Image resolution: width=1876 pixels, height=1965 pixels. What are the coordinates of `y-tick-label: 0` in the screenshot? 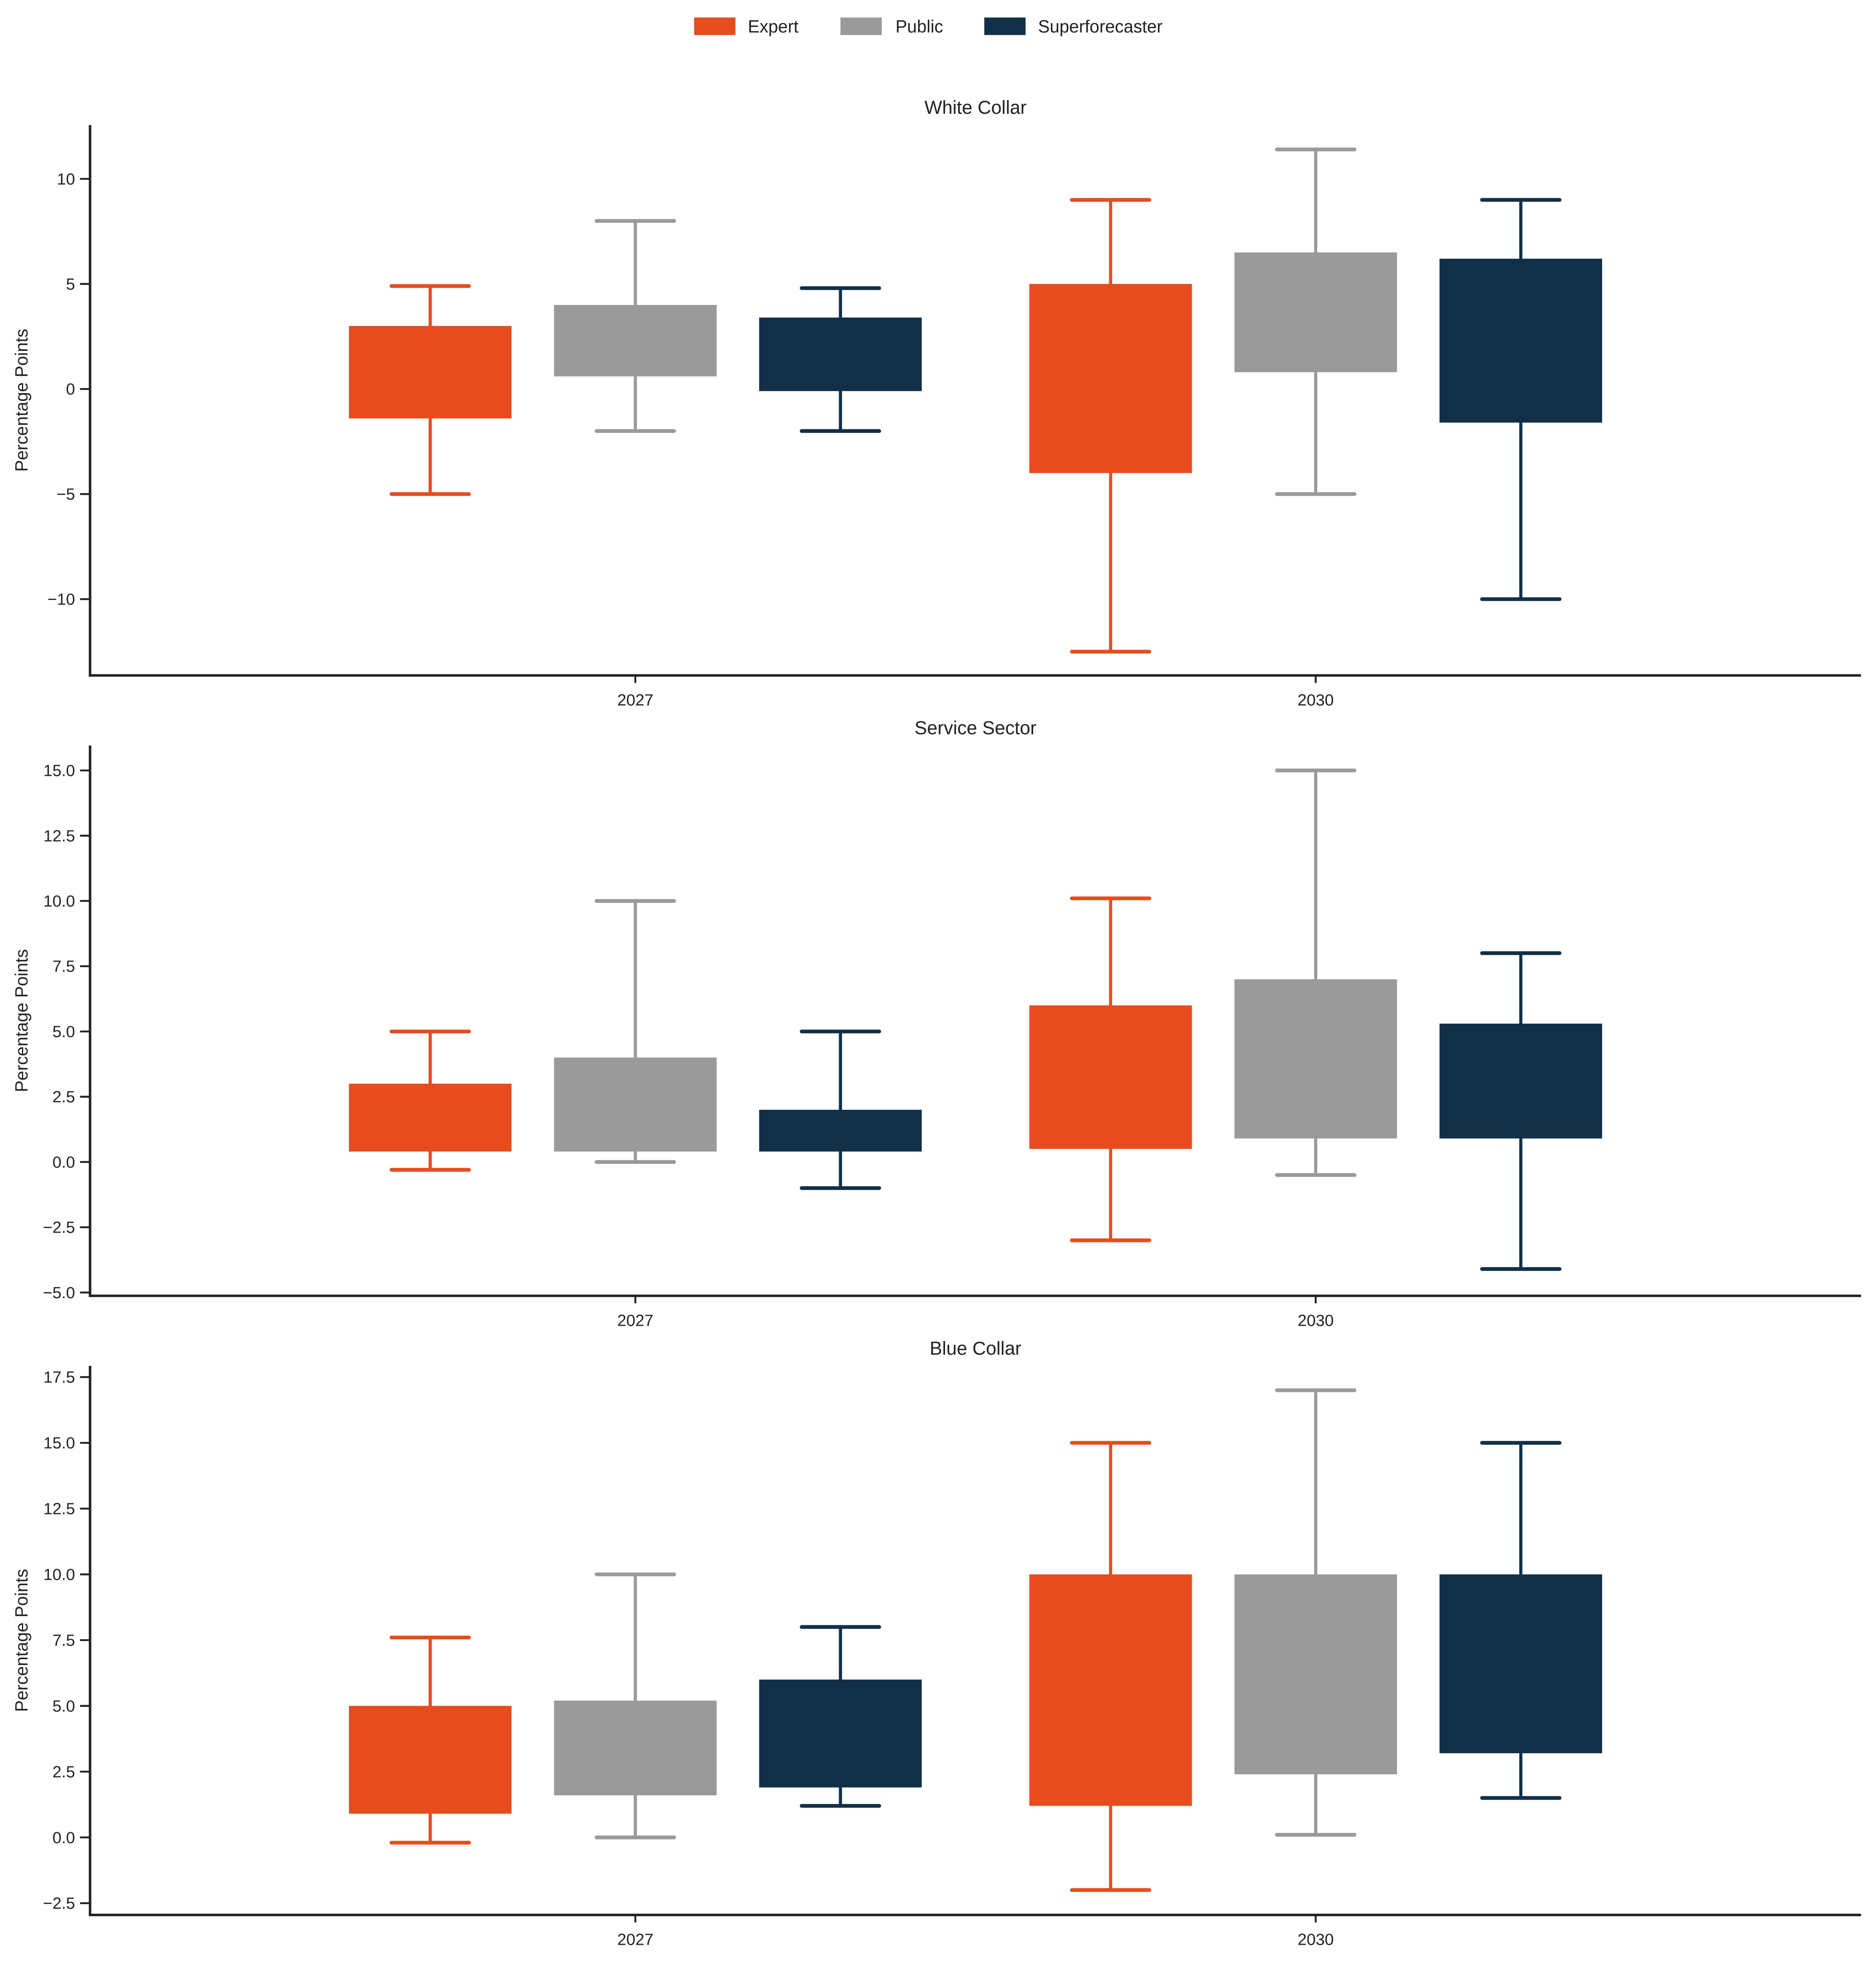 It's located at (70, 389).